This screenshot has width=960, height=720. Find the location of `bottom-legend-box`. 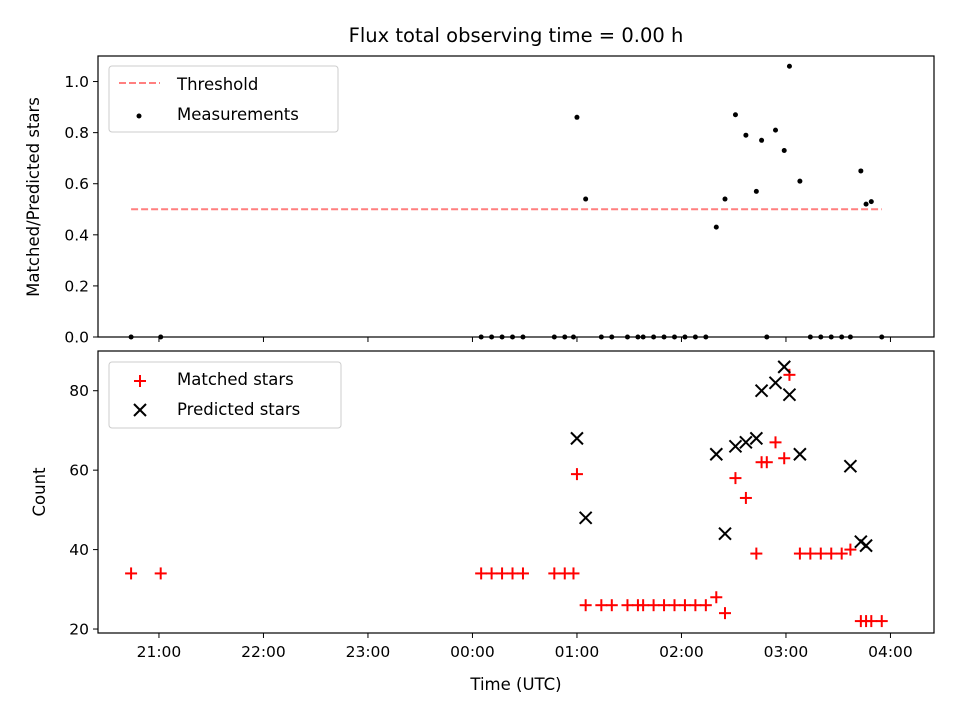

bottom-legend-box is located at coordinates (225, 395).